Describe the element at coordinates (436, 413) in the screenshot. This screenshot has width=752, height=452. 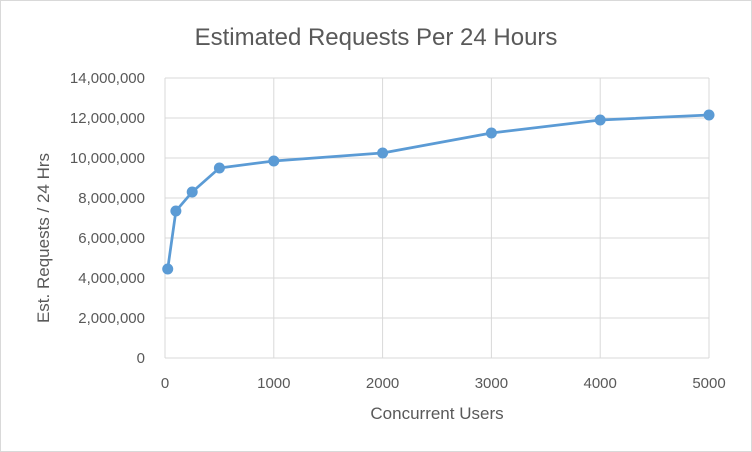
I see `x-axis-label: Concurrent Users` at that location.